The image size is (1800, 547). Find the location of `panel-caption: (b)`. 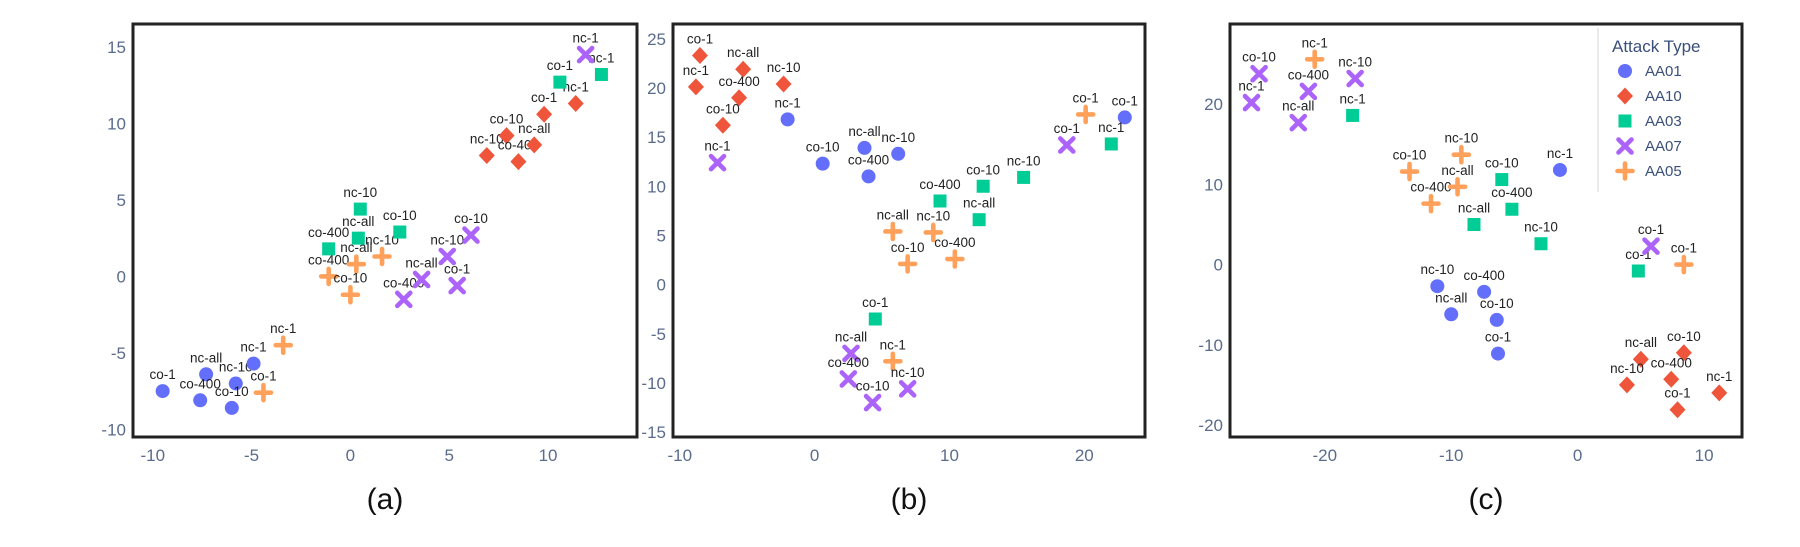

panel-caption: (b) is located at coordinates (909, 499).